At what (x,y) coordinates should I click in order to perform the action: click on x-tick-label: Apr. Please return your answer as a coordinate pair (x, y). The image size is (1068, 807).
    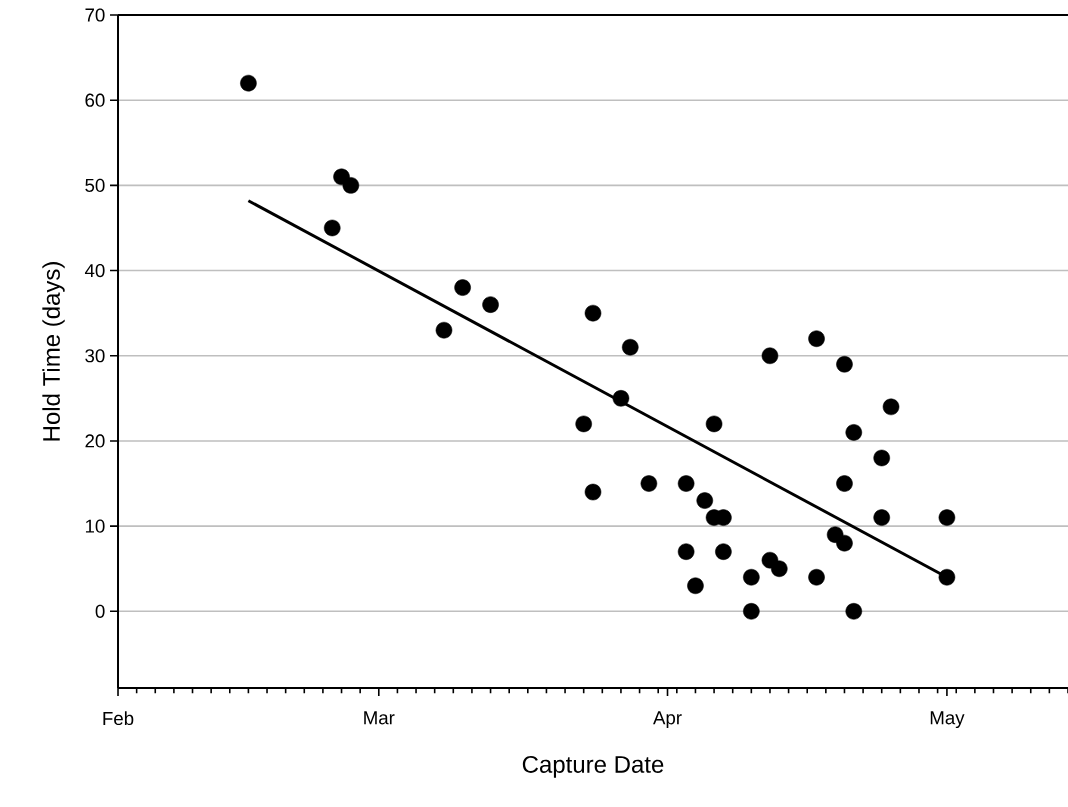
    Looking at the image, I should click on (667, 720).